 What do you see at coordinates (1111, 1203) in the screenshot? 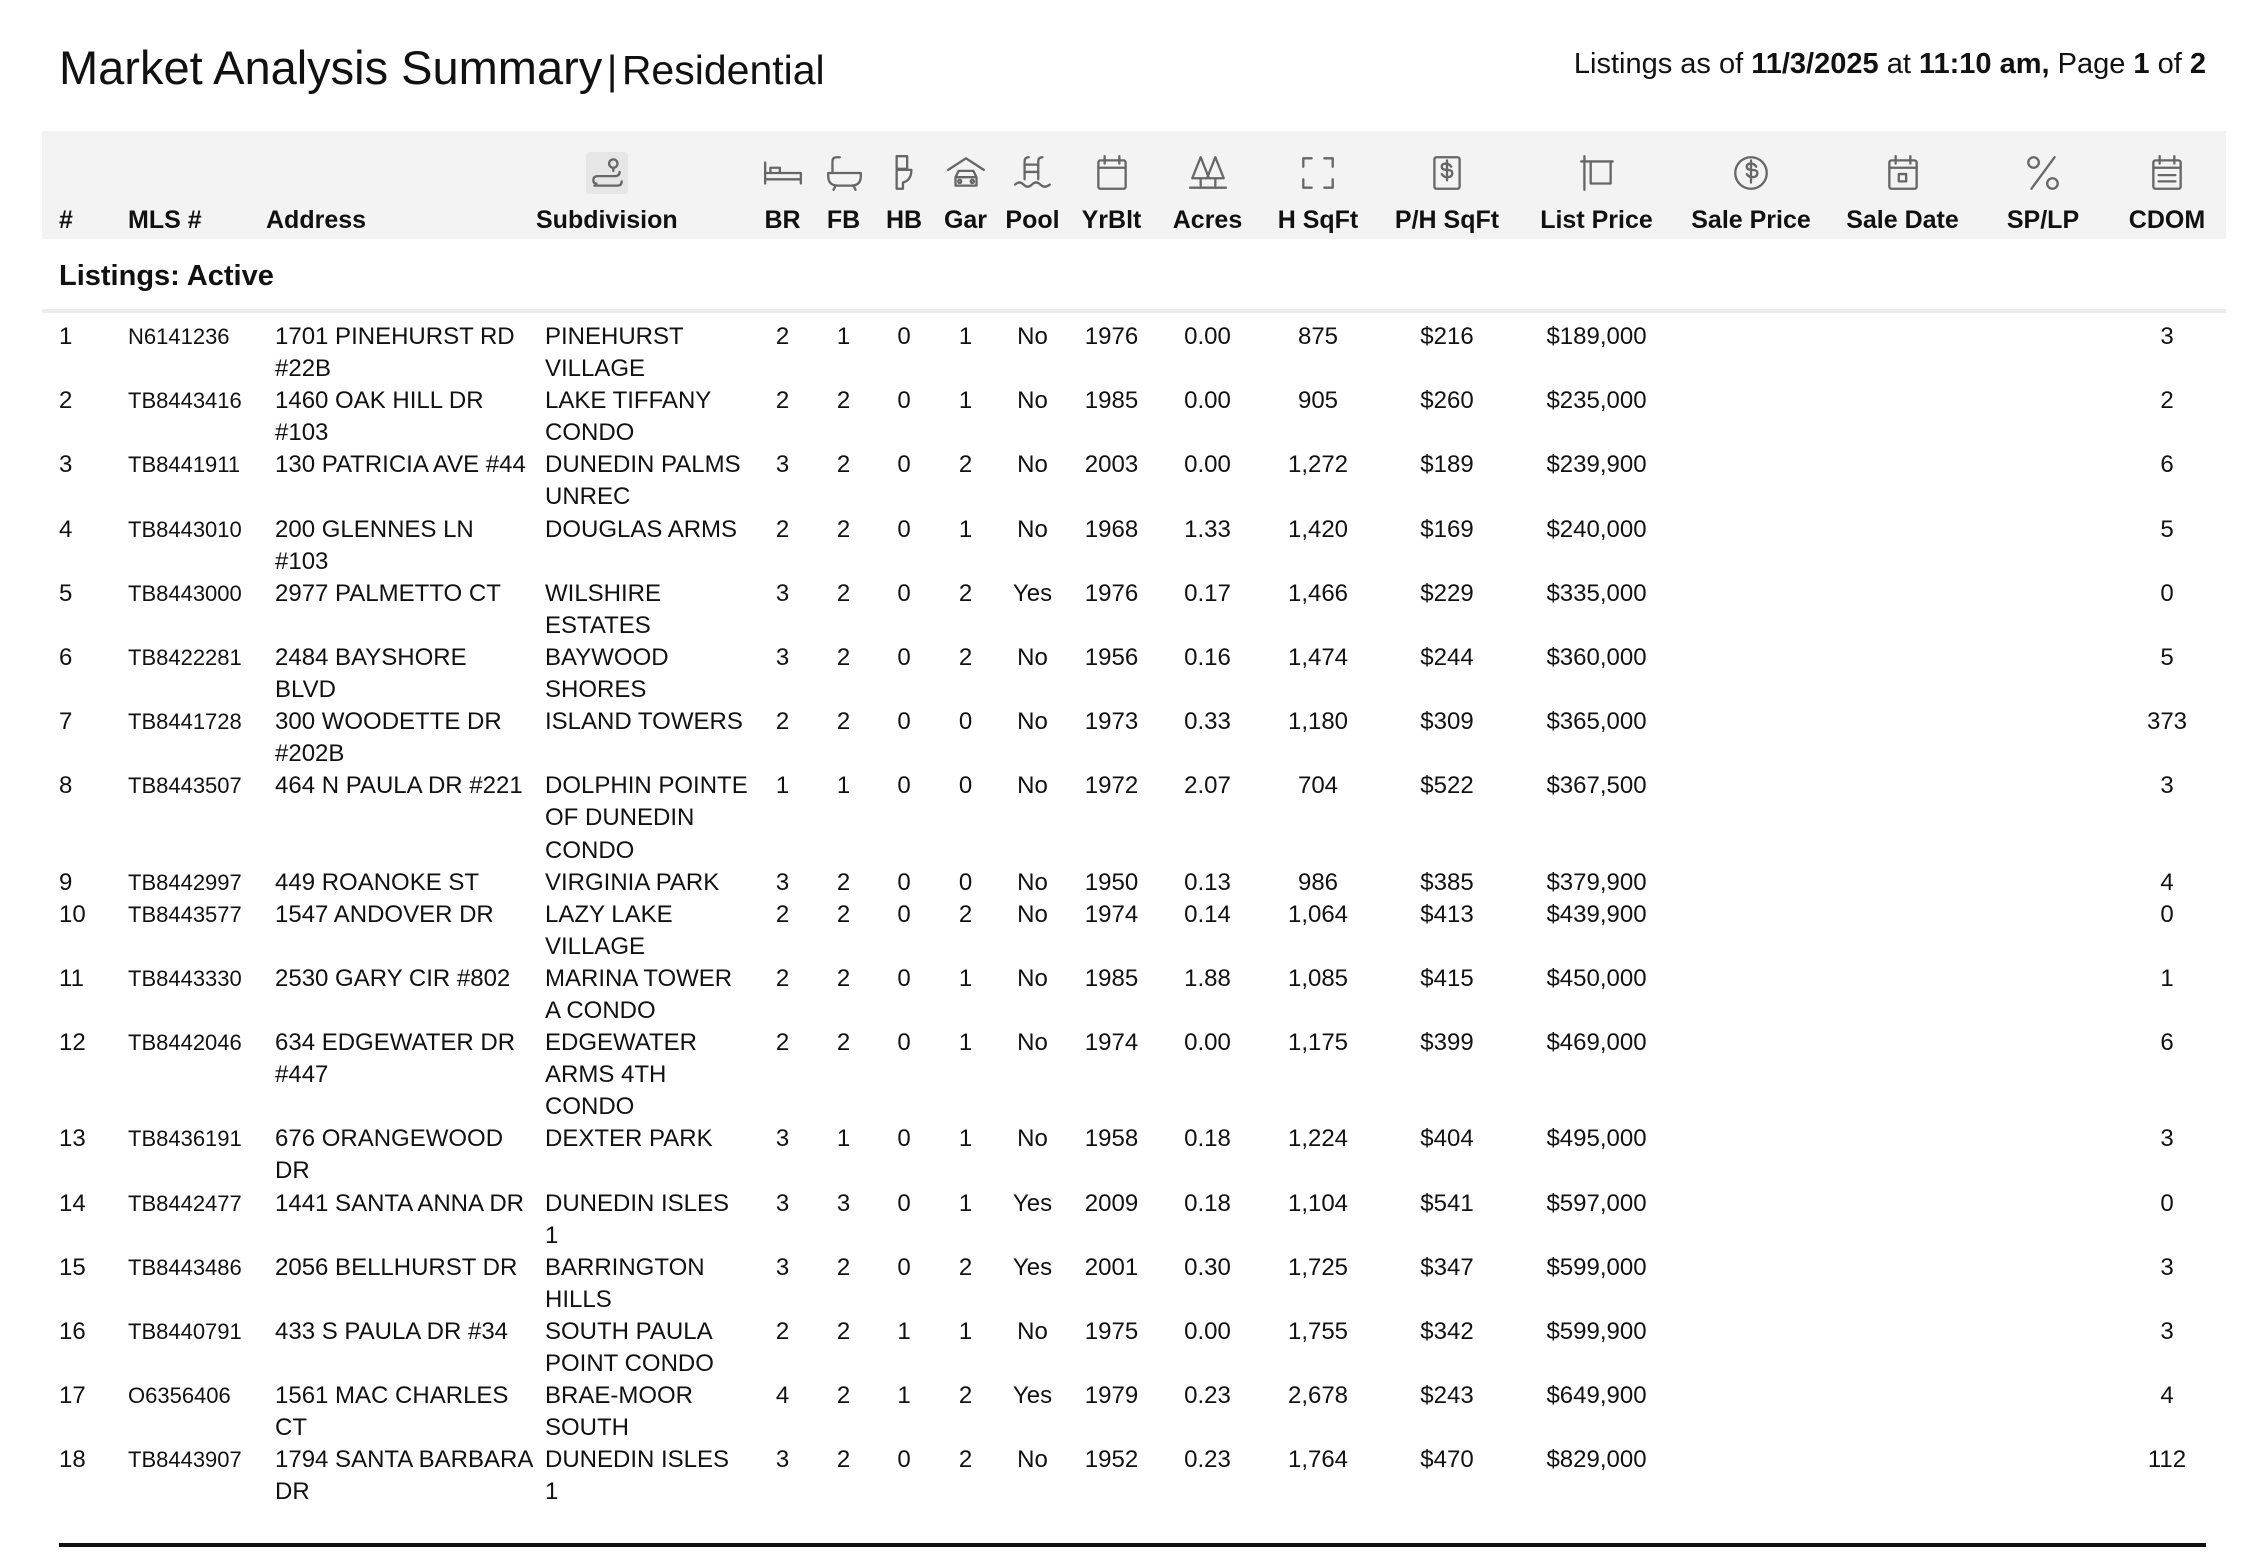
I see `cell: 2009` at bounding box center [1111, 1203].